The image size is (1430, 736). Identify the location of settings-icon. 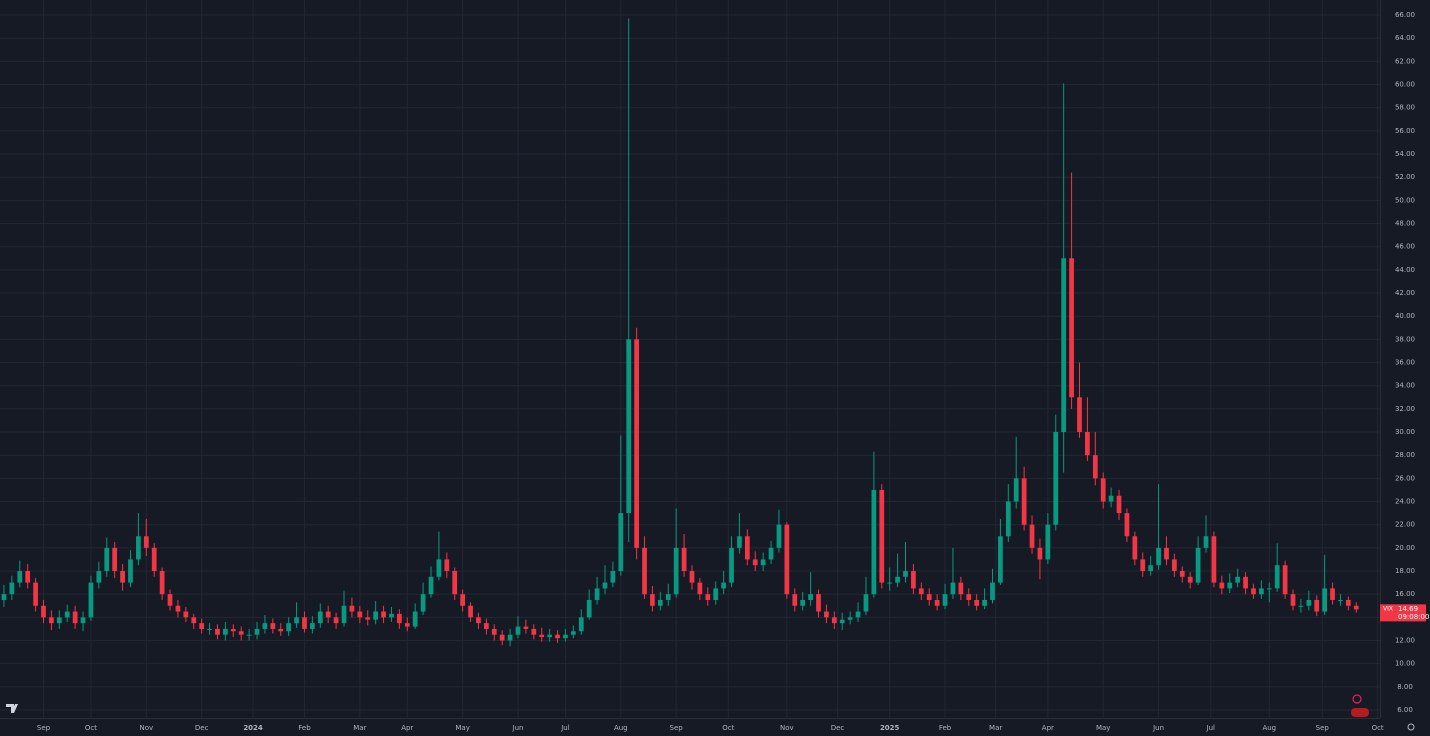
(1411, 727).